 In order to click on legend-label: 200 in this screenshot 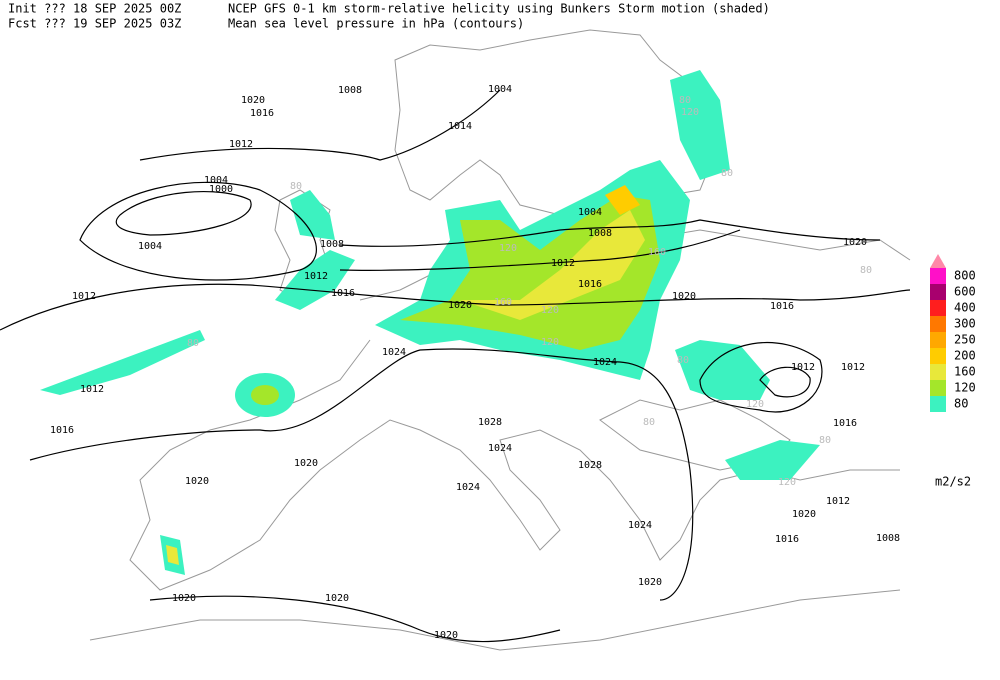, I will do `click(965, 356)`.